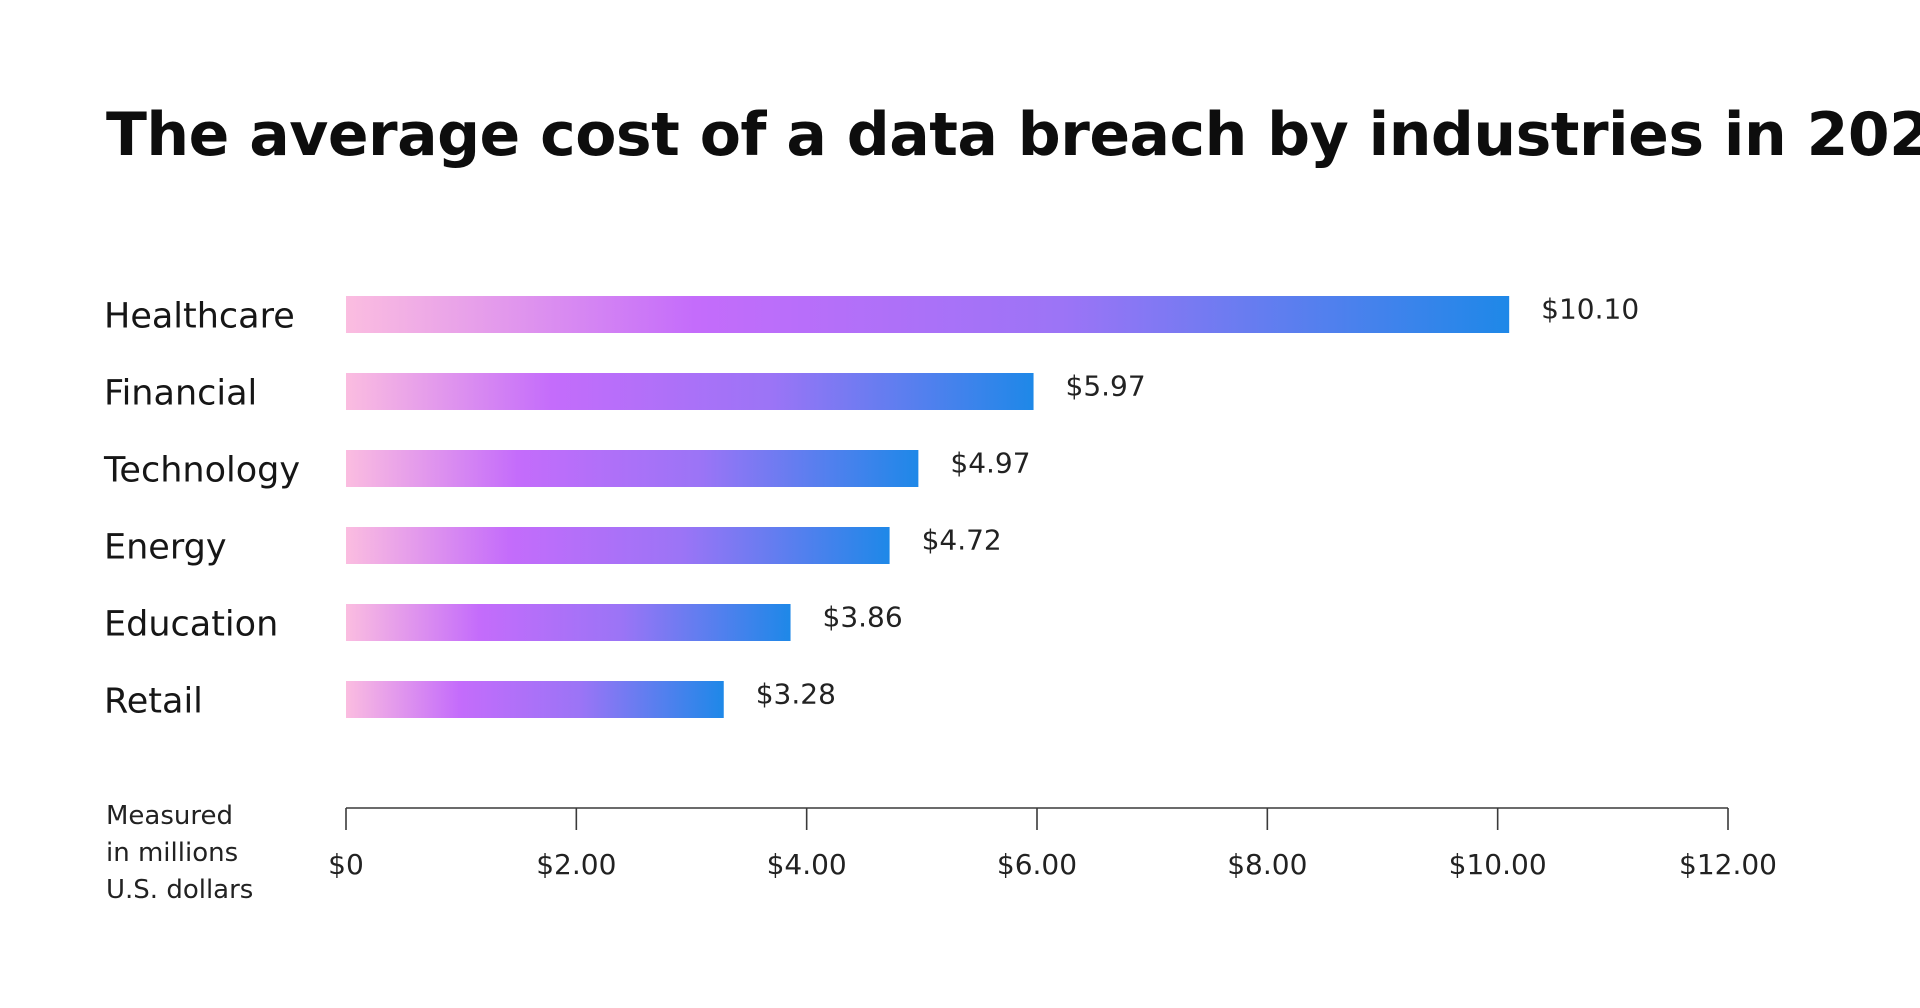 The height and width of the screenshot is (1008, 1920). Describe the element at coordinates (807, 864) in the screenshot. I see `x-tick-label: $4.00` at that location.